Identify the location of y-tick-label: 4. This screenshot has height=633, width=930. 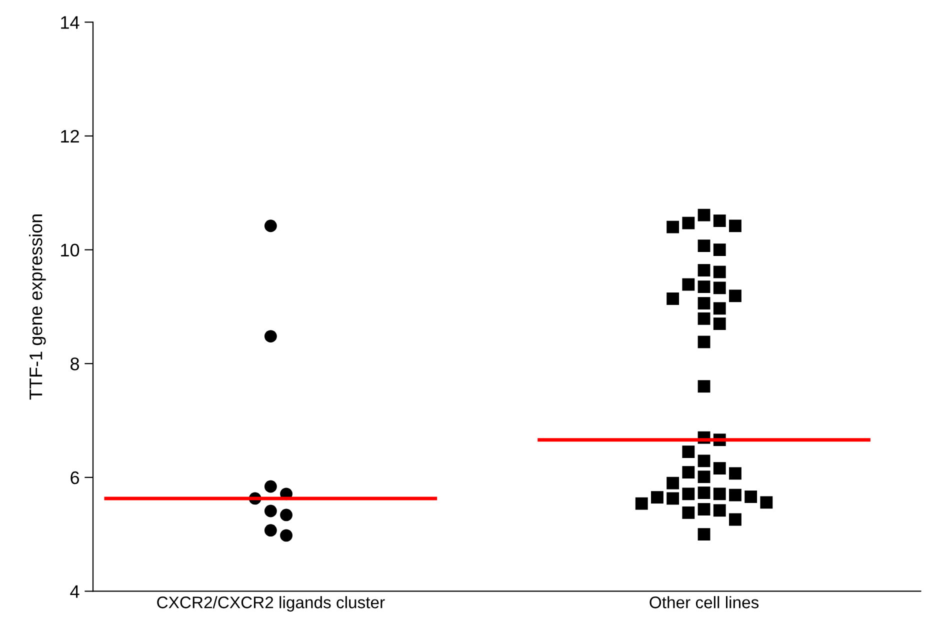
(75, 591).